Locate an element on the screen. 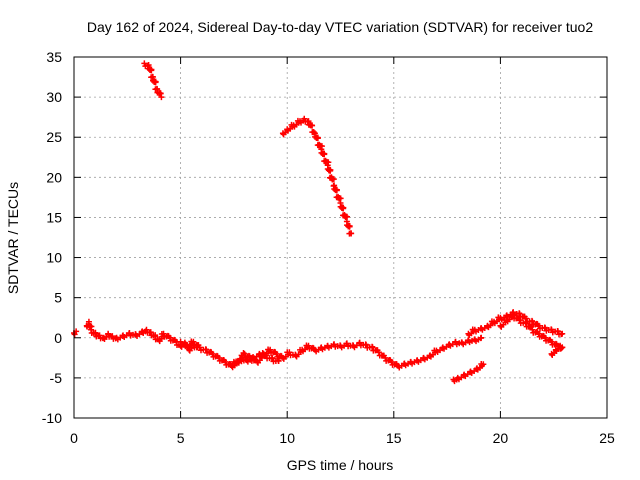 The width and height of the screenshot is (640, 480). y-tick-label: 30 is located at coordinates (54, 97).